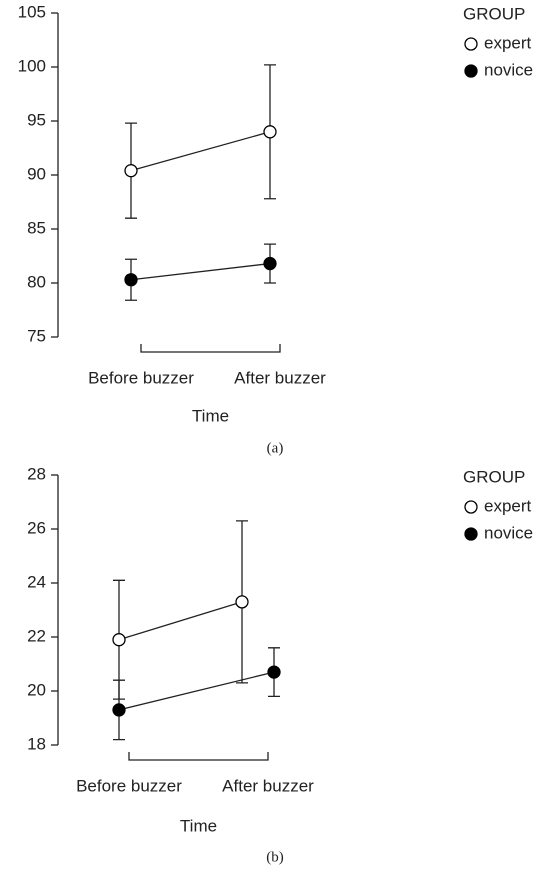 This screenshot has width=550, height=875. I want to click on y-tick-label: 75, so click(36, 335).